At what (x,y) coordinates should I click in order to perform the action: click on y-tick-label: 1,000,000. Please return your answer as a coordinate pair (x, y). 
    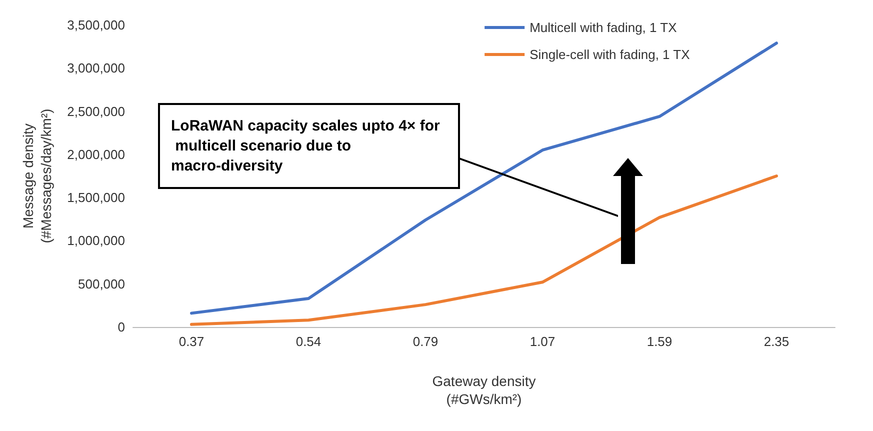
    Looking at the image, I should click on (96, 240).